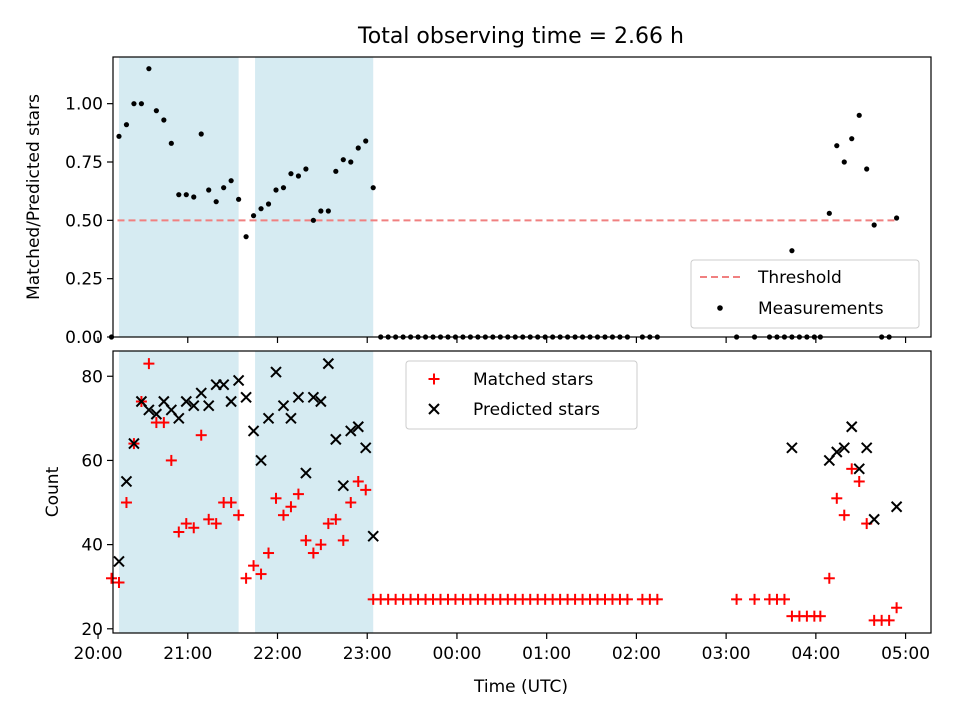 The image size is (960, 720). What do you see at coordinates (178, 492) in the screenshot?
I see `shaded-interval` at bounding box center [178, 492].